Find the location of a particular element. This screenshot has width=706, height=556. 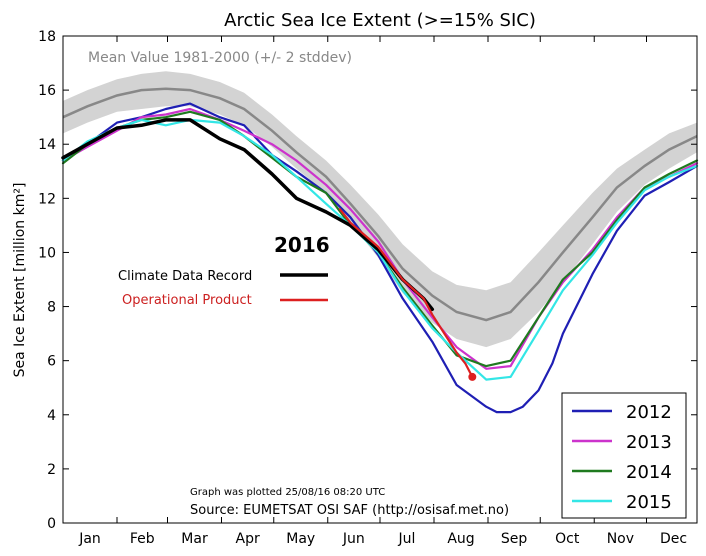

y-axis-label: Sea Ice Extent [million km²] is located at coordinates (20, 280).